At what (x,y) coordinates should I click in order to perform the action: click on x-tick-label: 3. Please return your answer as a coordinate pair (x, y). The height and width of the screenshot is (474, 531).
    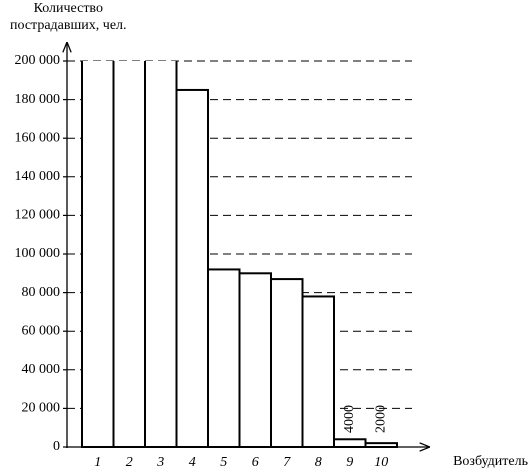
    Looking at the image, I should click on (160, 462).